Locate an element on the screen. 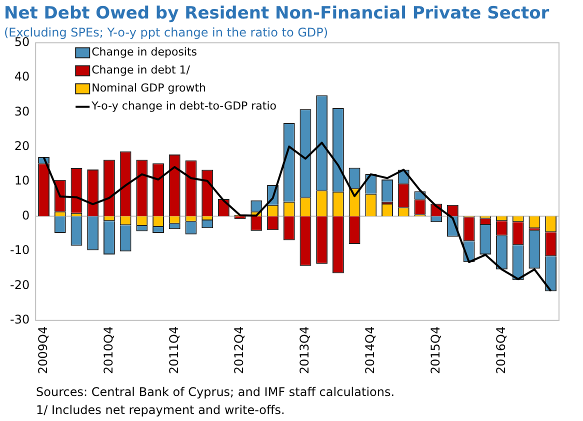  y-tick-label: 40 is located at coordinates (22, 77).